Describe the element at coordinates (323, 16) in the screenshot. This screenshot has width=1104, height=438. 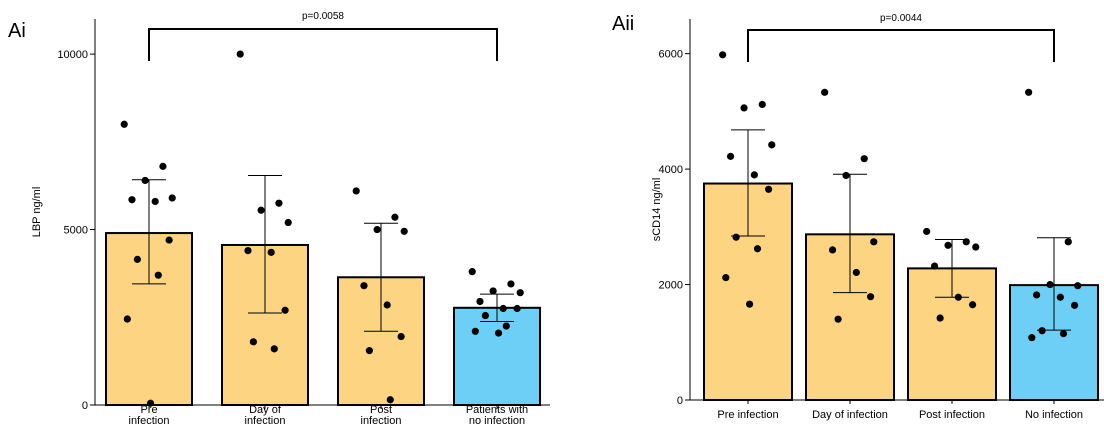
I see `p-value-label: p=0.0058` at that location.